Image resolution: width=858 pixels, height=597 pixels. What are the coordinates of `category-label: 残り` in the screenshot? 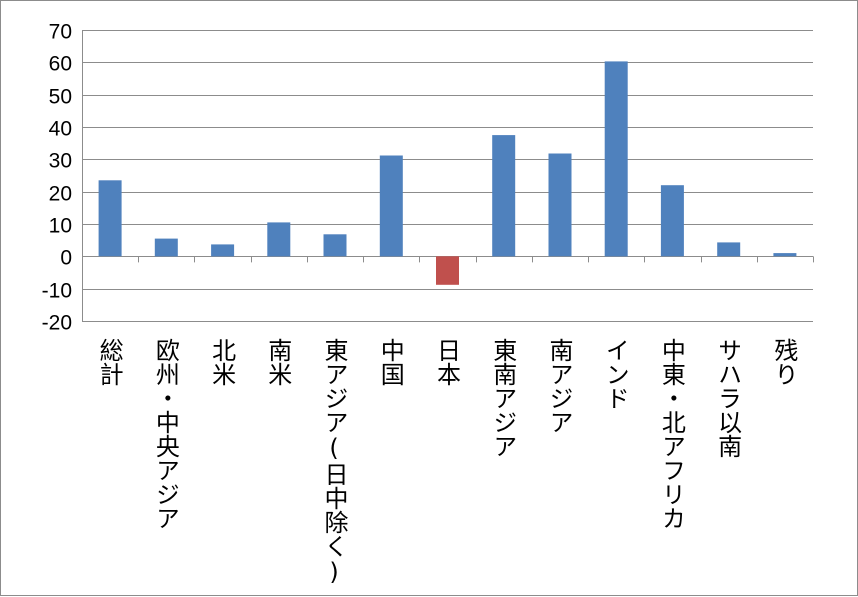 It's located at (783, 362).